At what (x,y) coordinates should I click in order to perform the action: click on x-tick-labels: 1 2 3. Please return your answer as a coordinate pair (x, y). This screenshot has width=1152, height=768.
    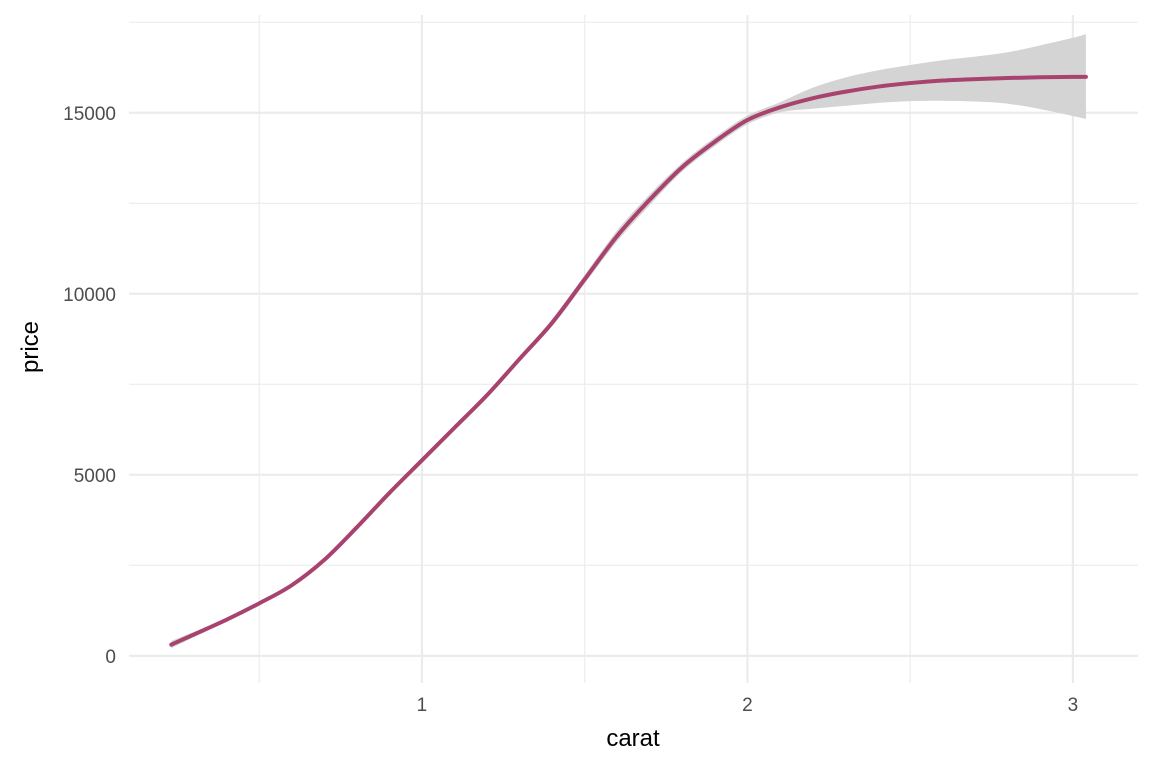
    Looking at the image, I should click on (748, 705).